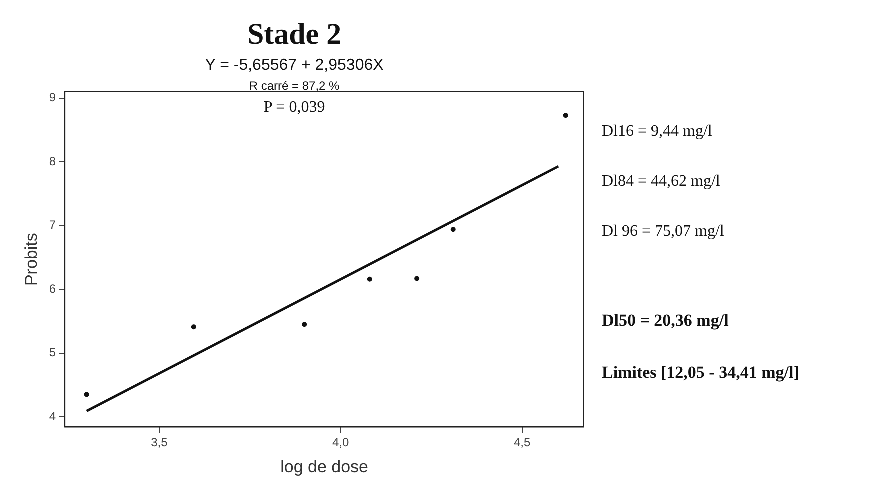  I want to click on y-tick-label: 6, so click(52, 289).